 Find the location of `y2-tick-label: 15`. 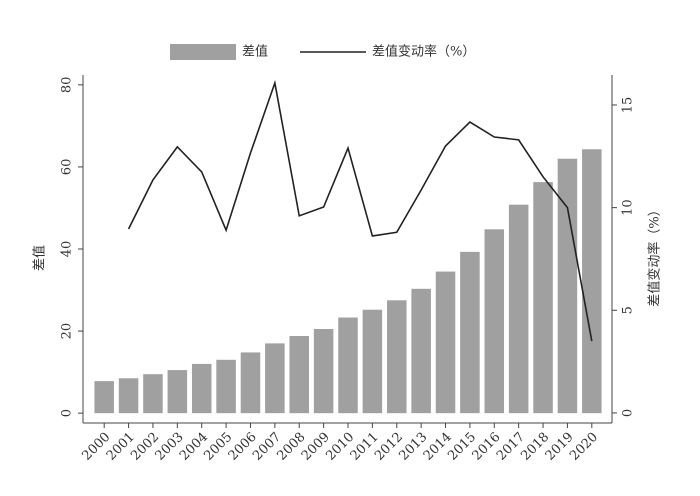

y2-tick-label: 15 is located at coordinates (628, 105).